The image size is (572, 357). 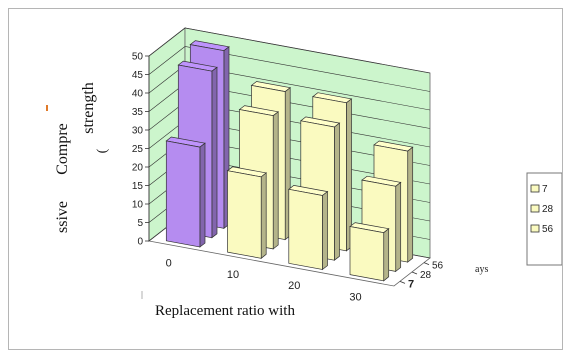 I want to click on y-tick-label: 0, so click(x=140, y=242).